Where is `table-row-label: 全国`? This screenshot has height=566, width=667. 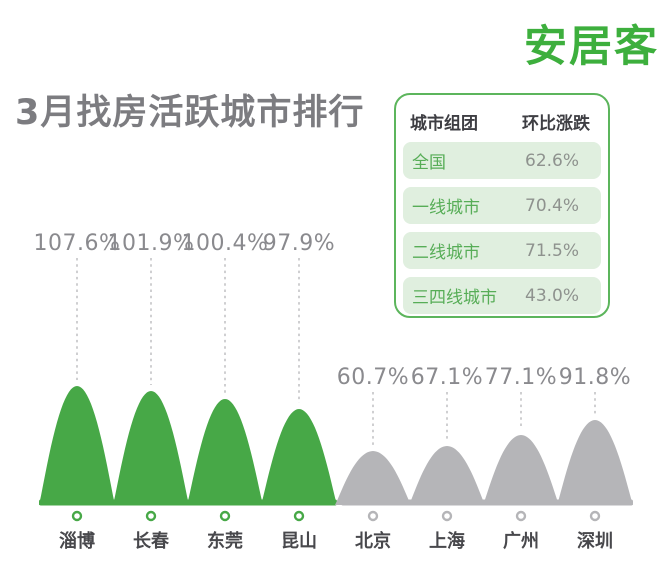
table-row-label: 全国 is located at coordinates (429, 163).